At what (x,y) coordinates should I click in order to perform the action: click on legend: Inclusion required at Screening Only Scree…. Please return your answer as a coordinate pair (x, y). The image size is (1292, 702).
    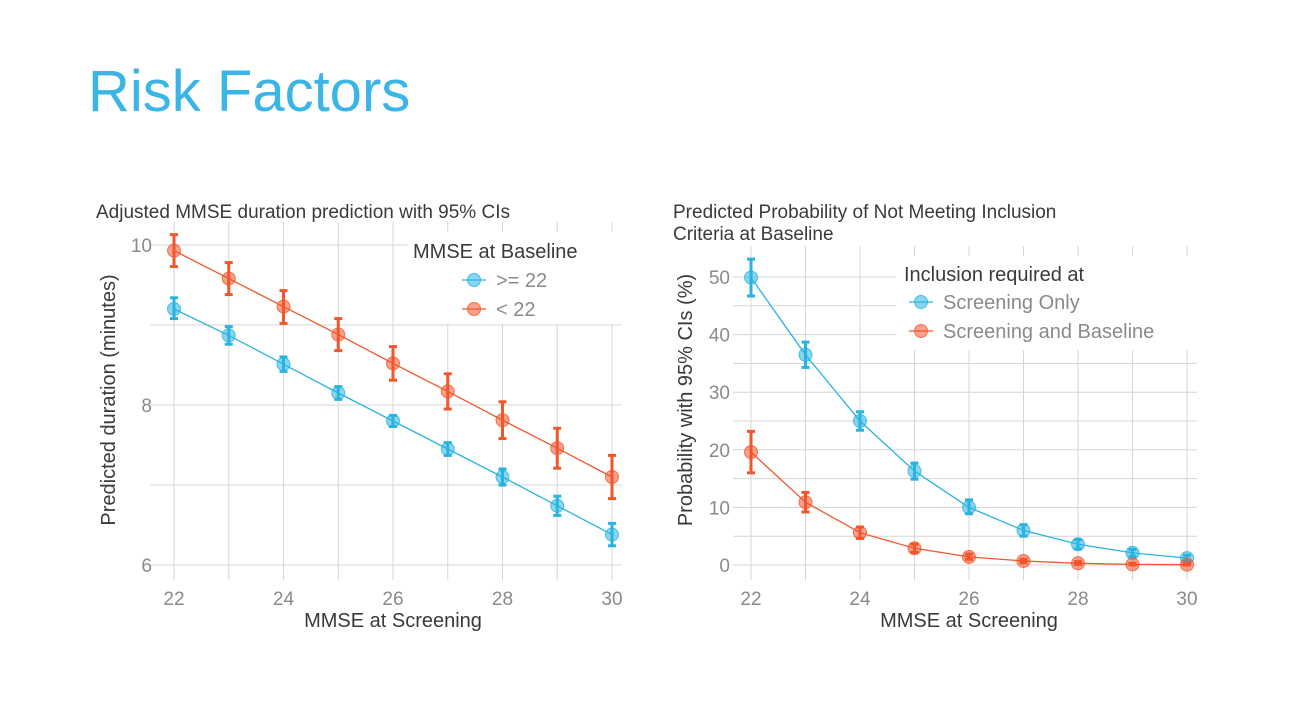
    Looking at the image, I should click on (1029, 303).